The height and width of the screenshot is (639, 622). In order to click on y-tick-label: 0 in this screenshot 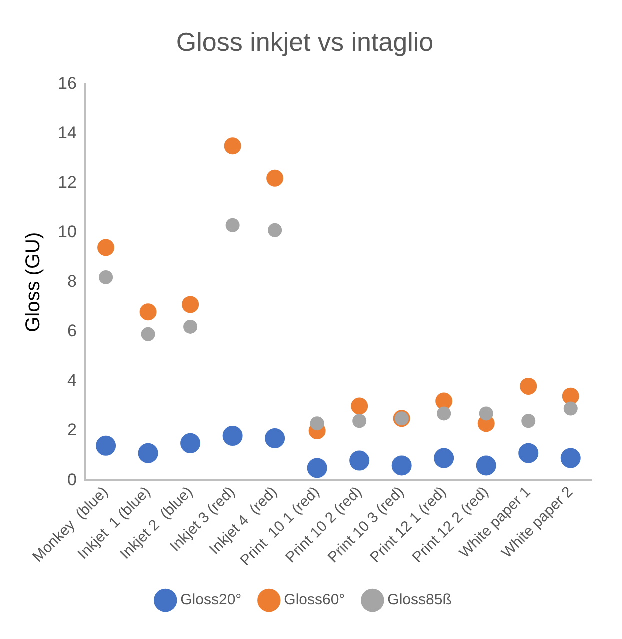, I will do `click(72, 480)`.